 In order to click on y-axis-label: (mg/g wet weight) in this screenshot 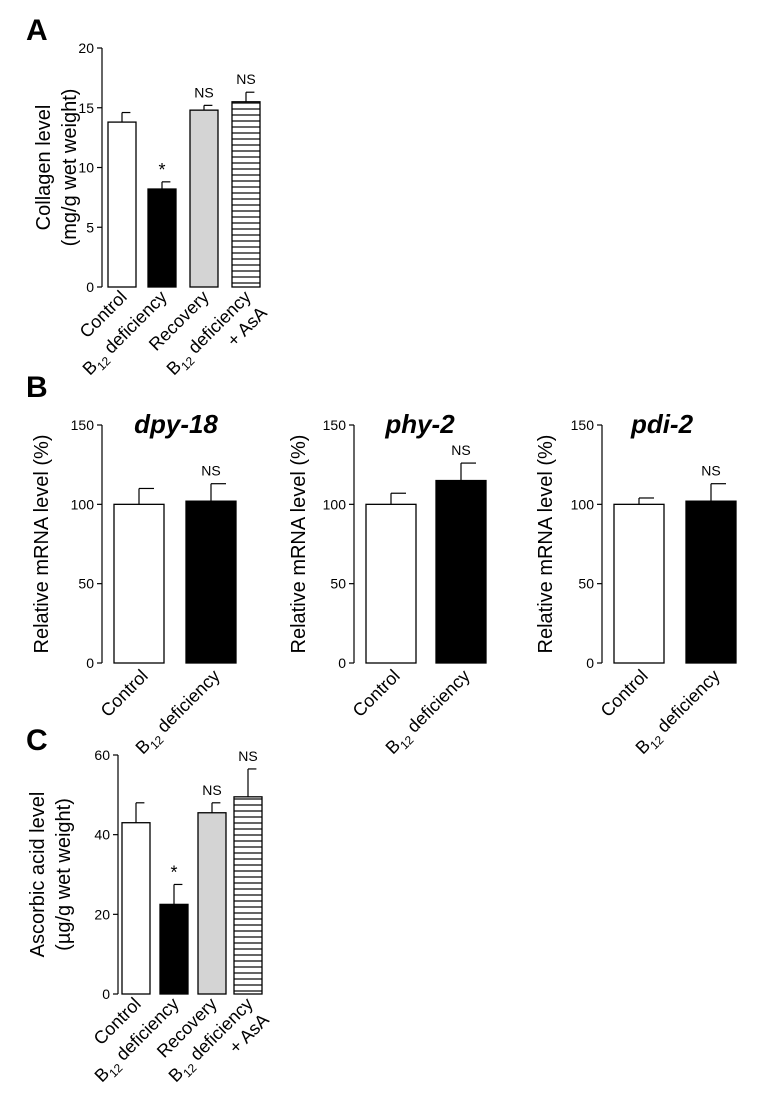, I will do `click(70, 168)`.